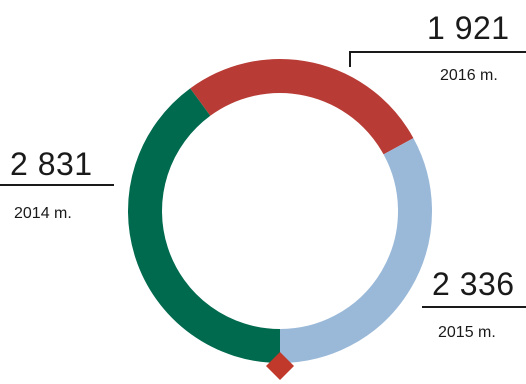 This screenshot has width=526, height=384. Describe the element at coordinates (467, 332) in the screenshot. I see `year-label-2015: 2015 m.` at that location.